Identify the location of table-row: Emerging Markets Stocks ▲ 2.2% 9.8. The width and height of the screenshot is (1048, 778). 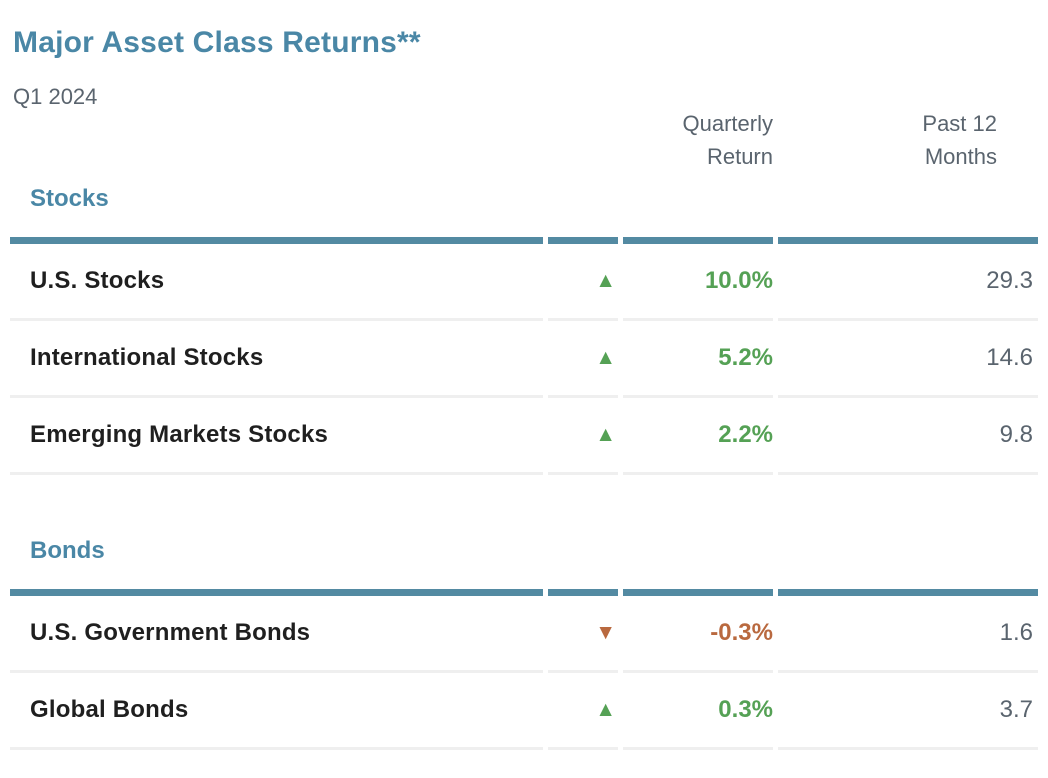
(524, 436).